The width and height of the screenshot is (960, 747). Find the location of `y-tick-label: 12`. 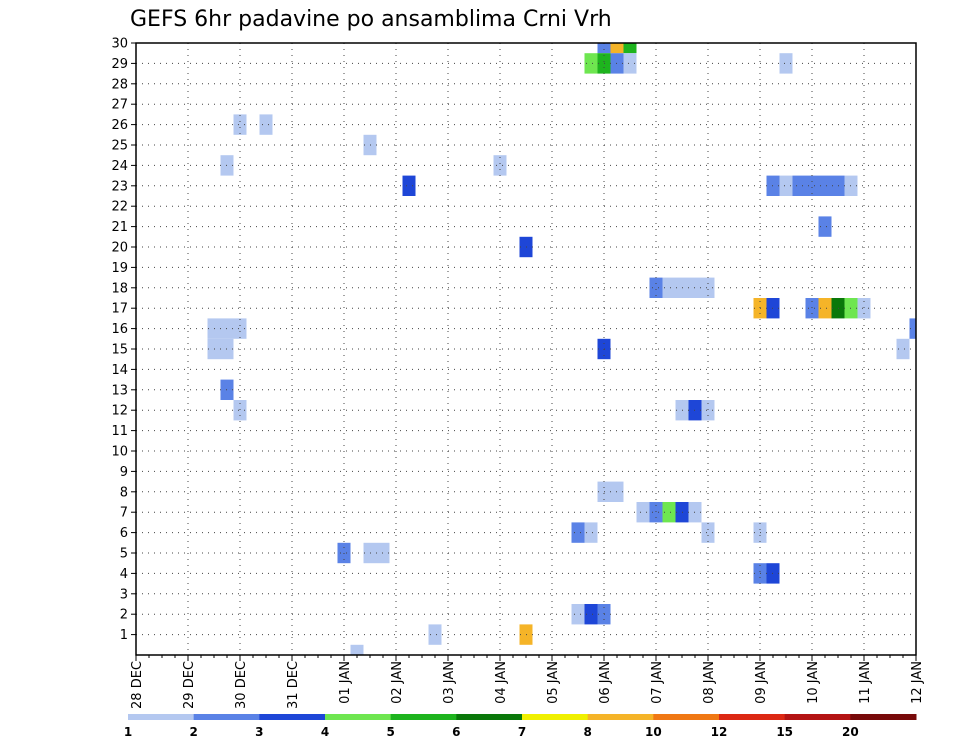

y-tick-label: 12 is located at coordinates (119, 411).